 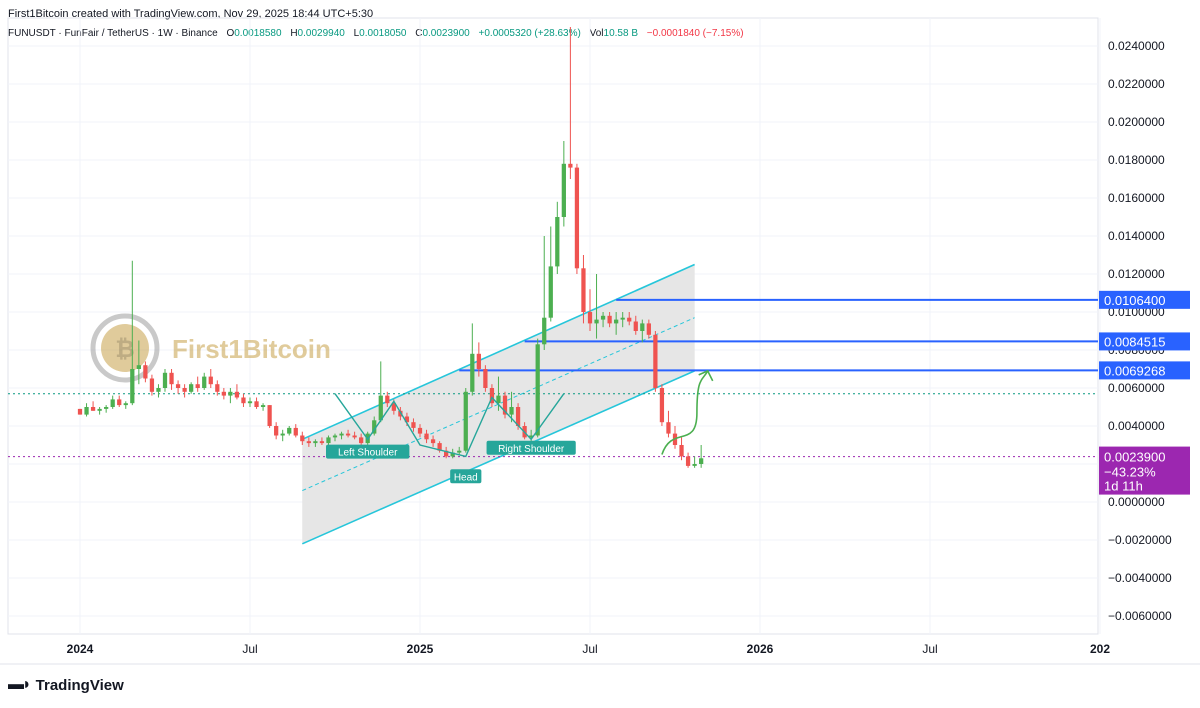 What do you see at coordinates (1134, 457) in the screenshot?
I see `current-tag-label: 0.0023900` at bounding box center [1134, 457].